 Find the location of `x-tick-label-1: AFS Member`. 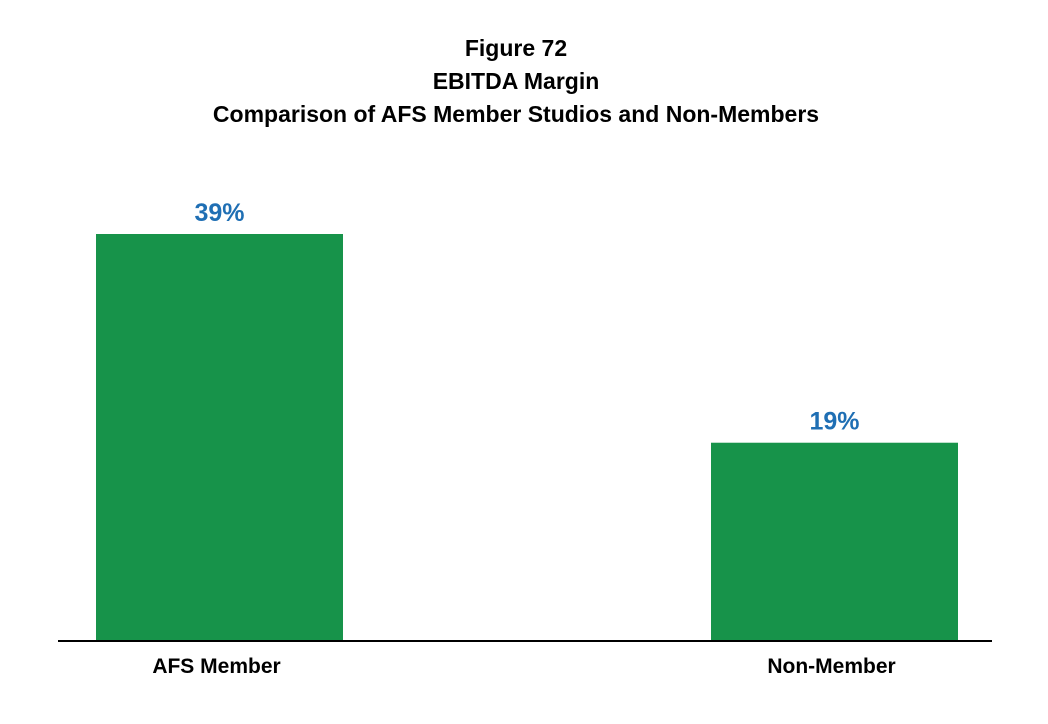

x-tick-label-1: AFS Member is located at coordinates (216, 666).